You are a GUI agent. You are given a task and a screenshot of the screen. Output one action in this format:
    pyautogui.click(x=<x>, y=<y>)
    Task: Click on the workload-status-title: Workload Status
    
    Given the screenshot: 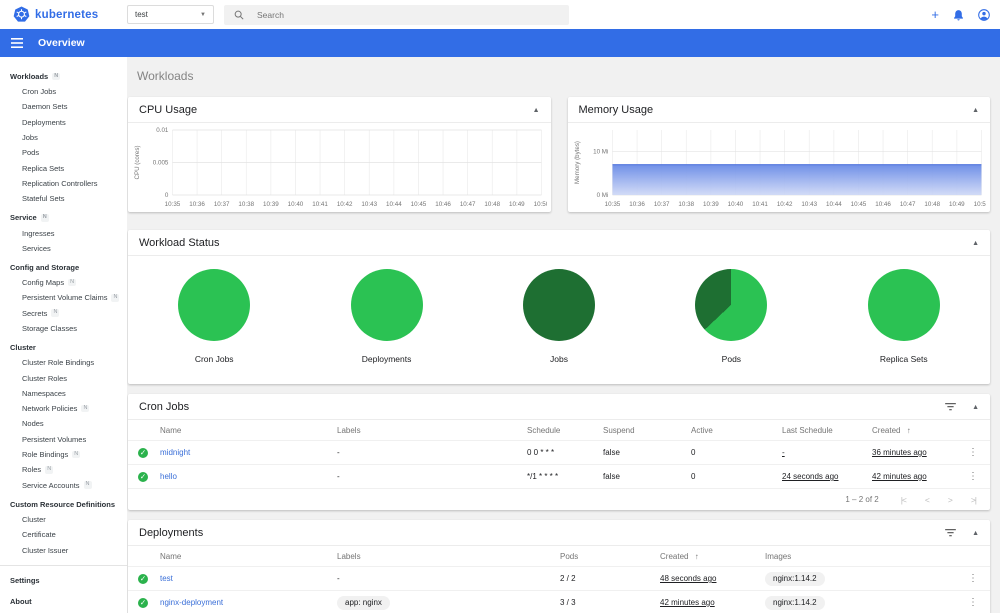 What is the action you would take?
    pyautogui.click(x=179, y=243)
    